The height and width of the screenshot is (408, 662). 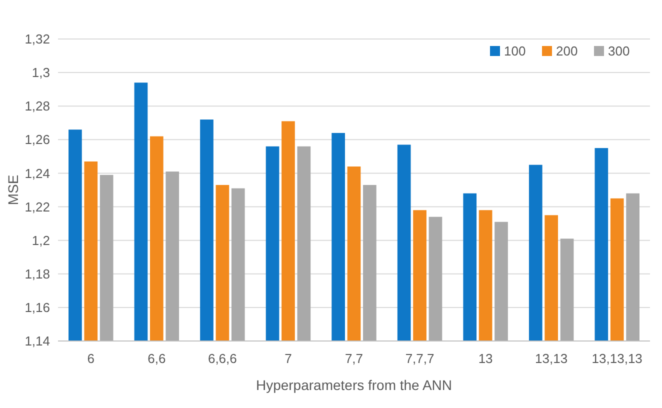 What do you see at coordinates (37, 206) in the screenshot?
I see `y-tick-label: 1,22` at bounding box center [37, 206].